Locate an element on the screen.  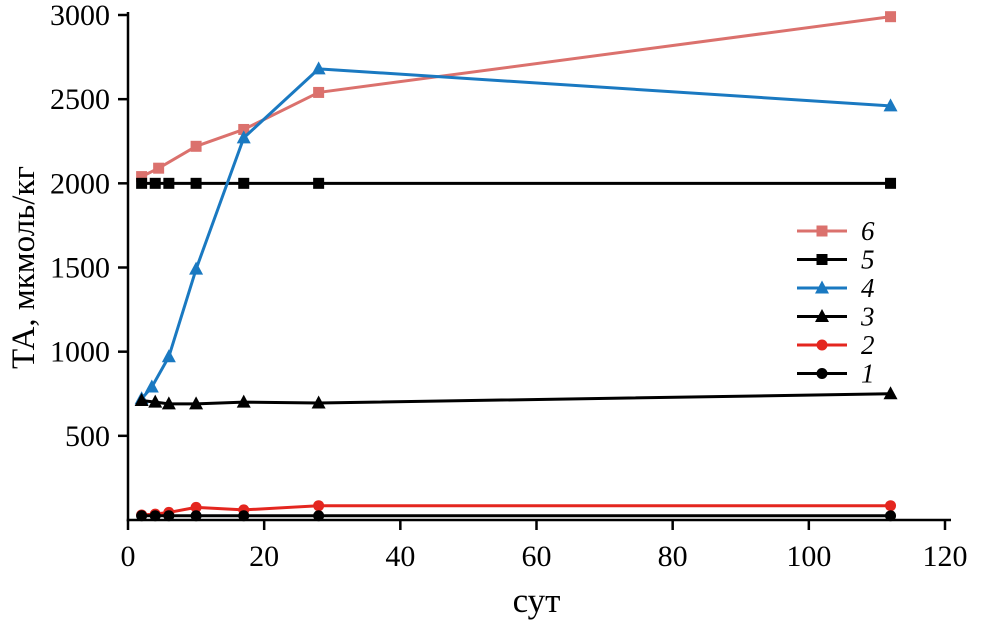
x-tick-label: 20 is located at coordinates (264, 556).